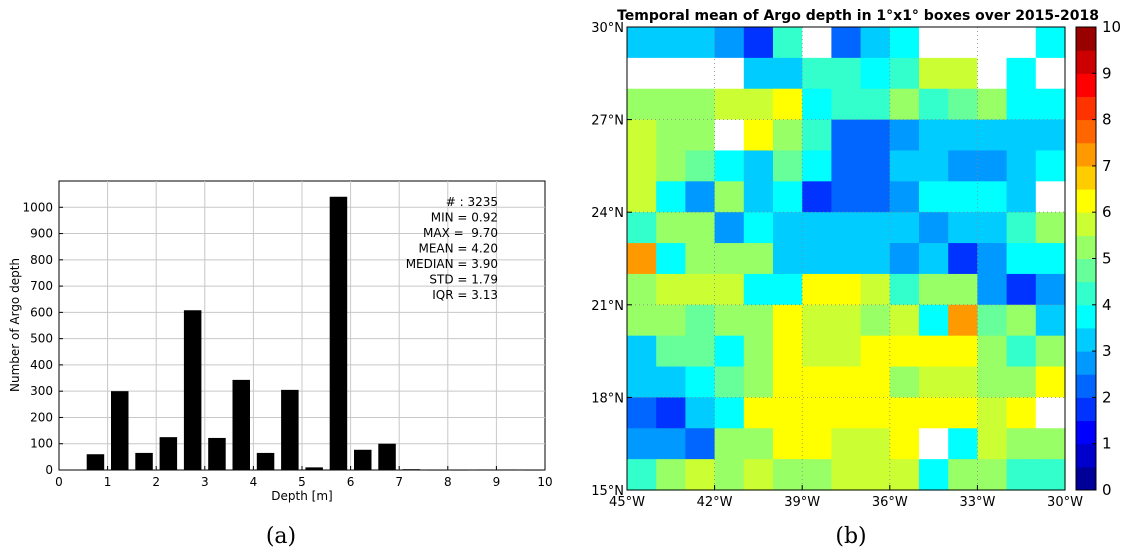 This screenshot has height=550, width=1132. I want to click on histogram-stat-line: STD = 1.79, so click(463, 280).